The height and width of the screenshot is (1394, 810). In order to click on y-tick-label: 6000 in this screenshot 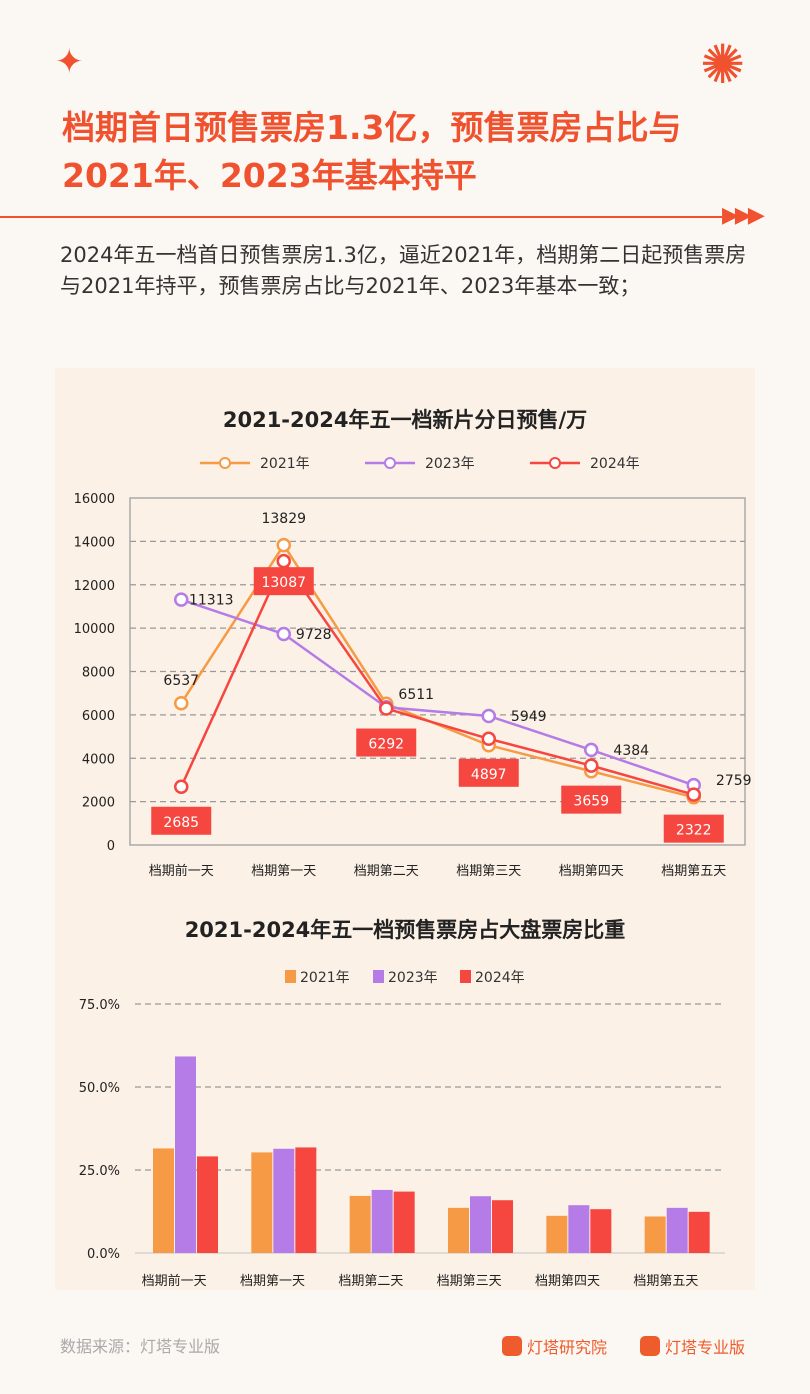, I will do `click(98, 716)`.